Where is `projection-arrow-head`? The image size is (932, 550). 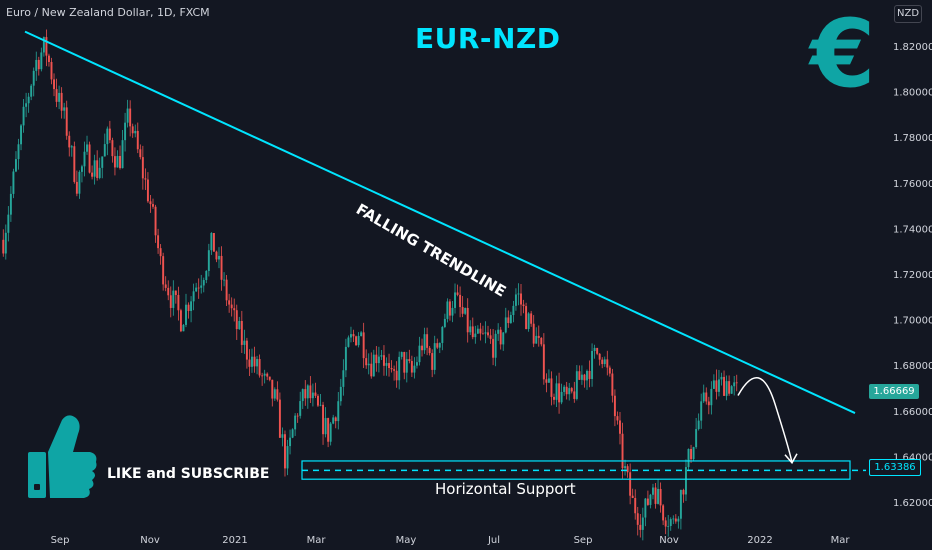 projection-arrow-head is located at coordinates (791, 459).